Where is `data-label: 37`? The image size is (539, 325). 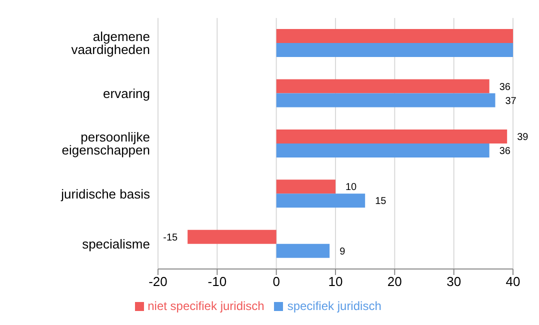 data-label: 37 is located at coordinates (511, 101).